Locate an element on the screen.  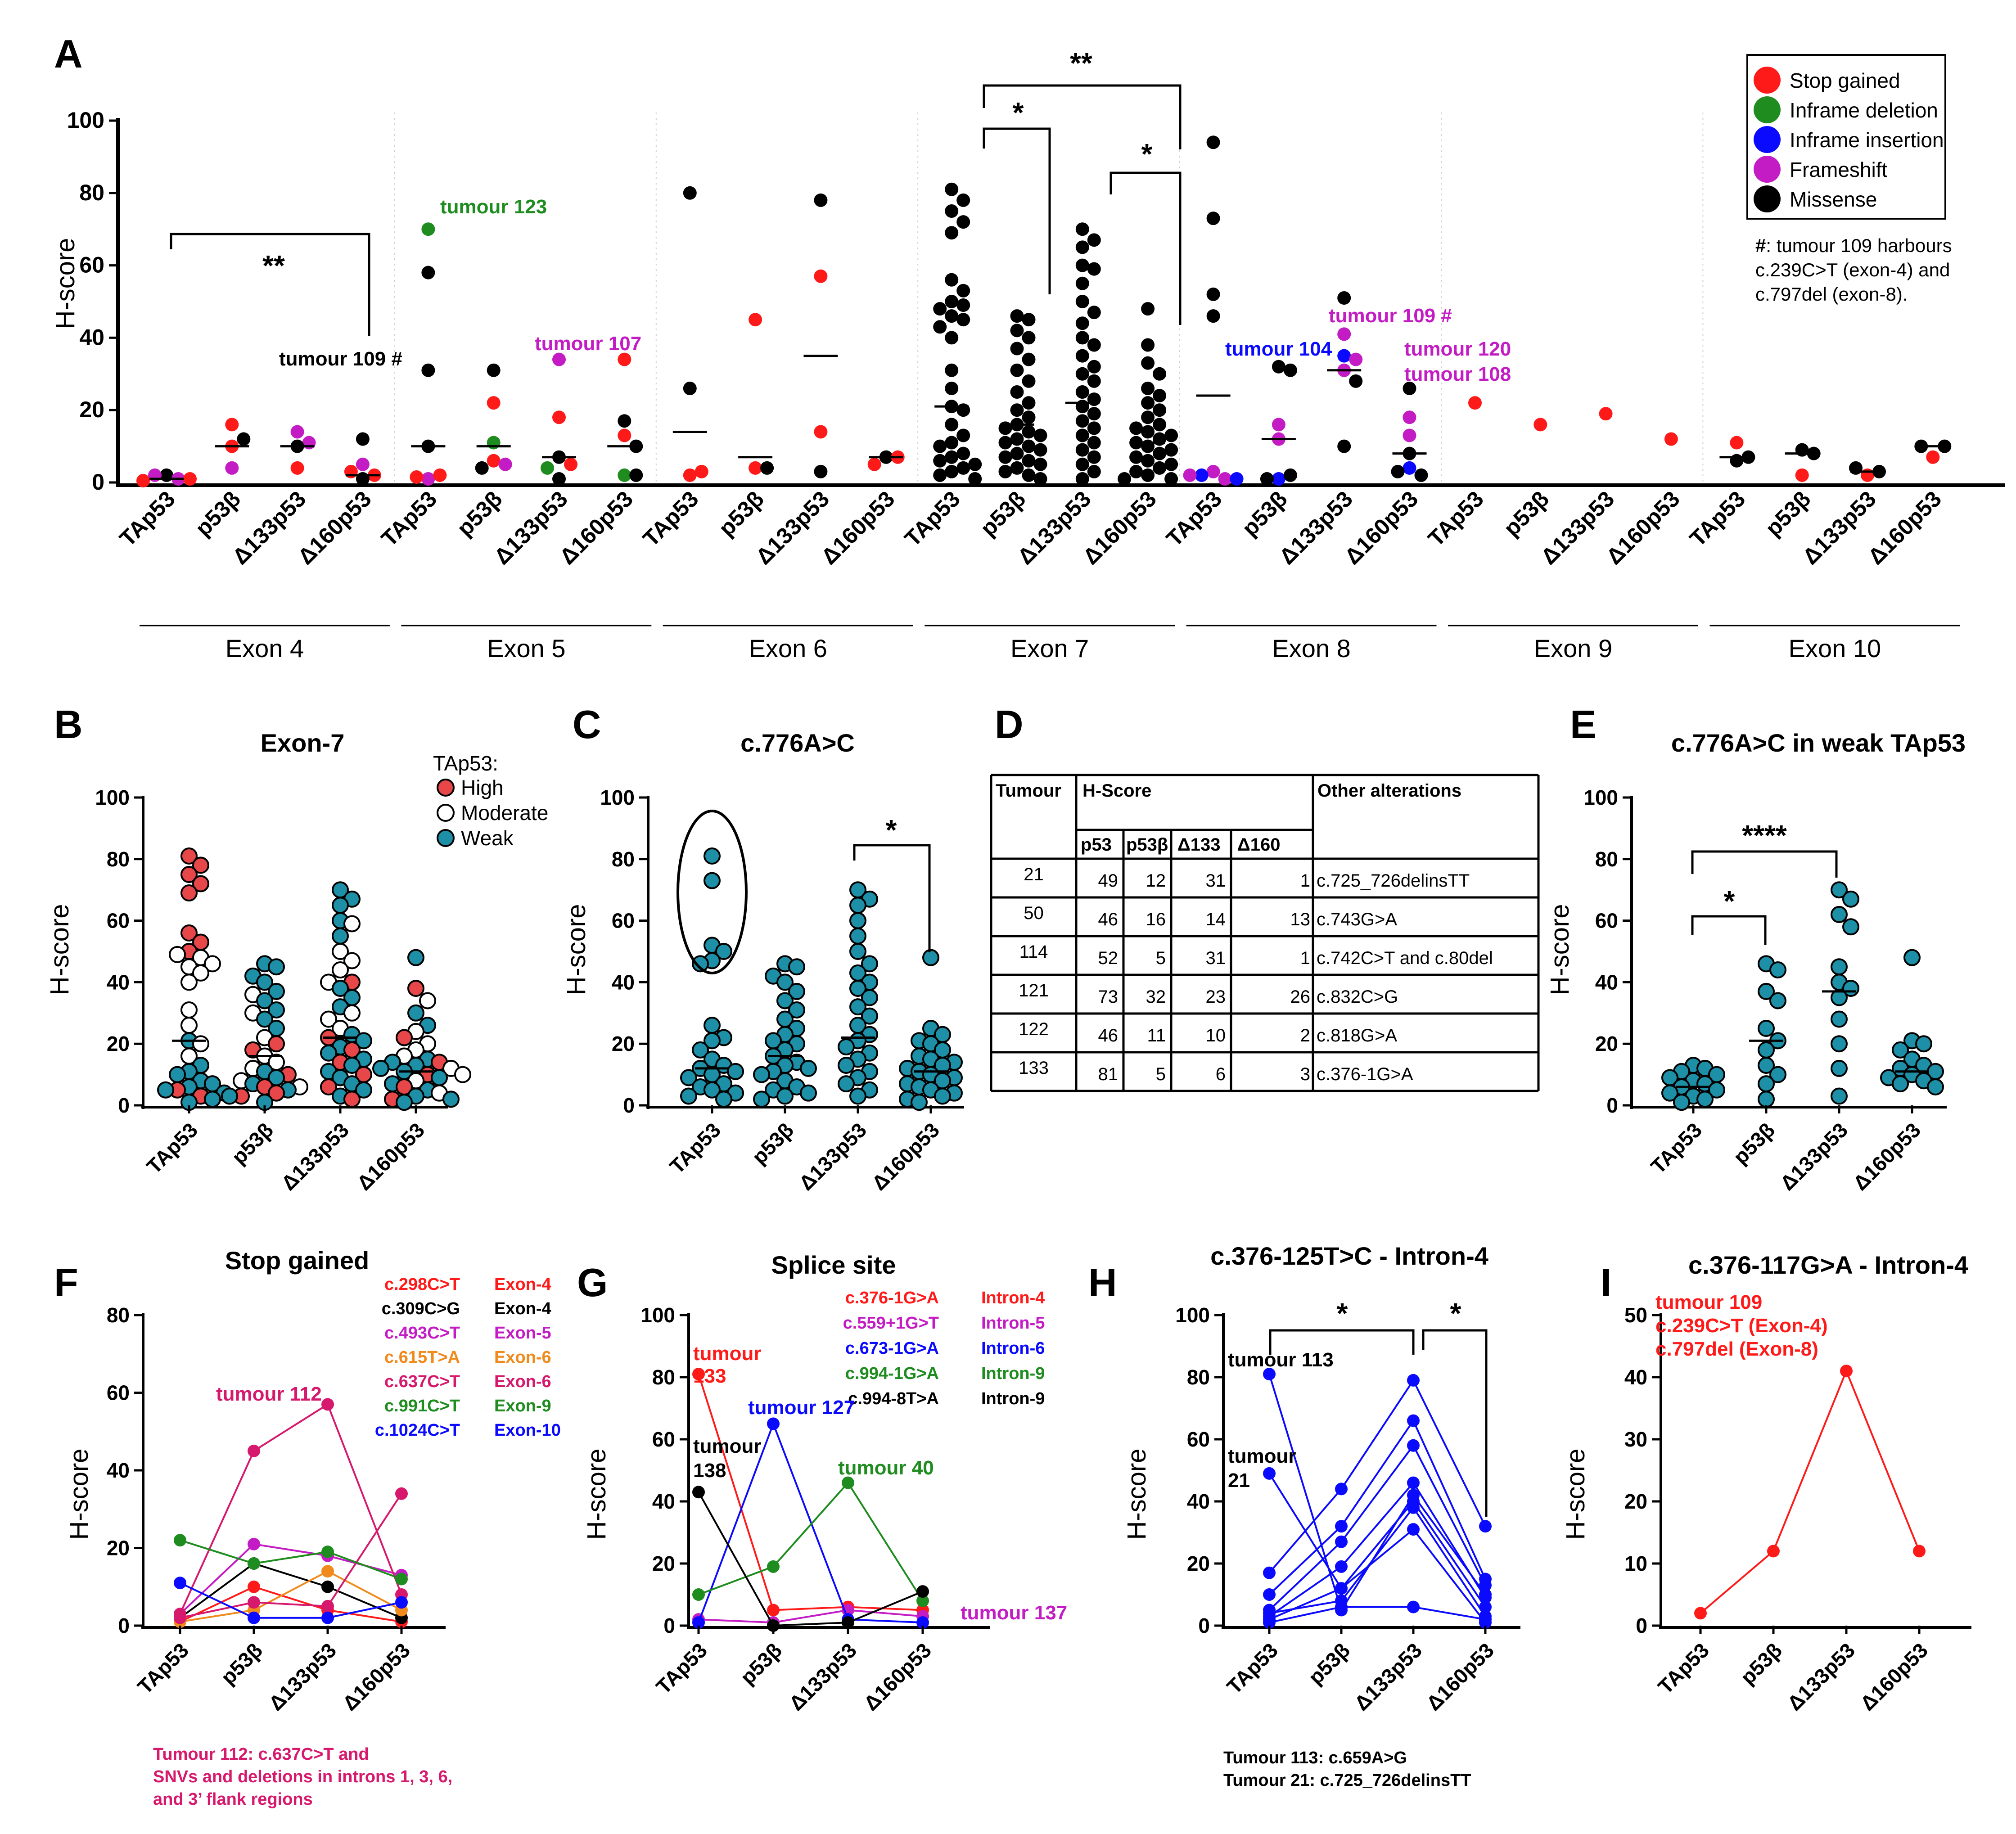
panel-a-ytick-label: 0 is located at coordinates (98, 482).